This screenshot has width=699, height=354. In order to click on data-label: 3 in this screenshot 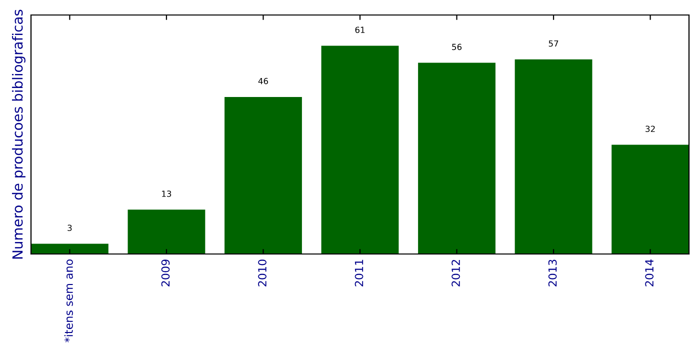, I will do `click(70, 228)`.